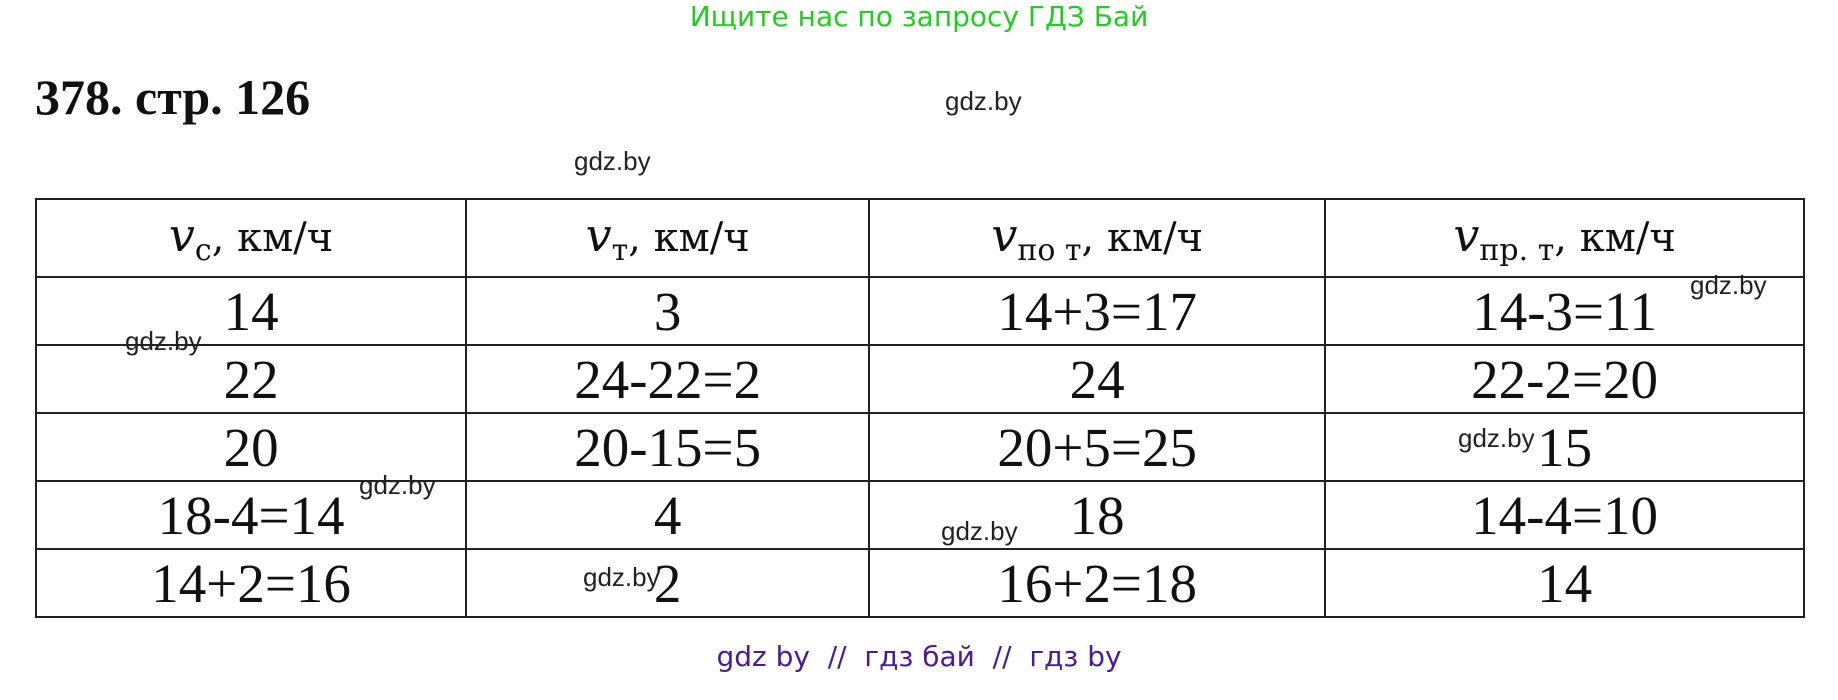  I want to click on subscript: по т, so click(1049, 250).